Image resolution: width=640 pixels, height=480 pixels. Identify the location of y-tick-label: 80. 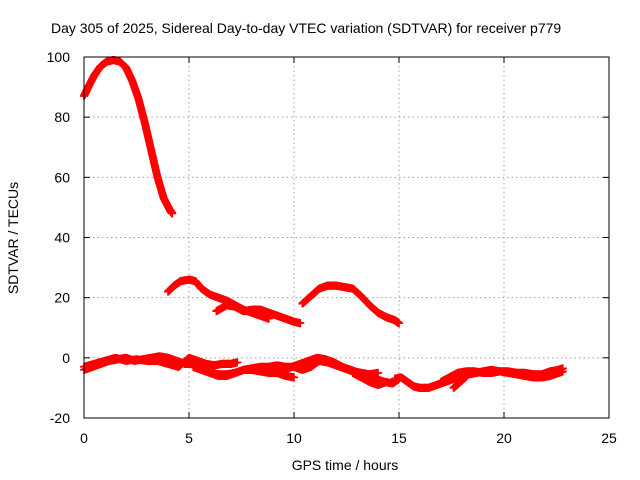
(62, 117).